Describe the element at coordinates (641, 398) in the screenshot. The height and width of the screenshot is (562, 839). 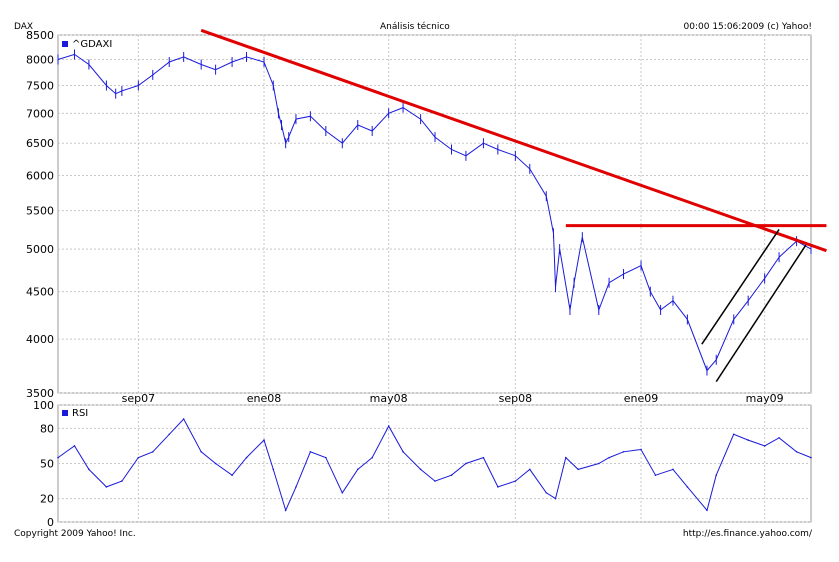
I see `x-tick-label: ene09` at that location.